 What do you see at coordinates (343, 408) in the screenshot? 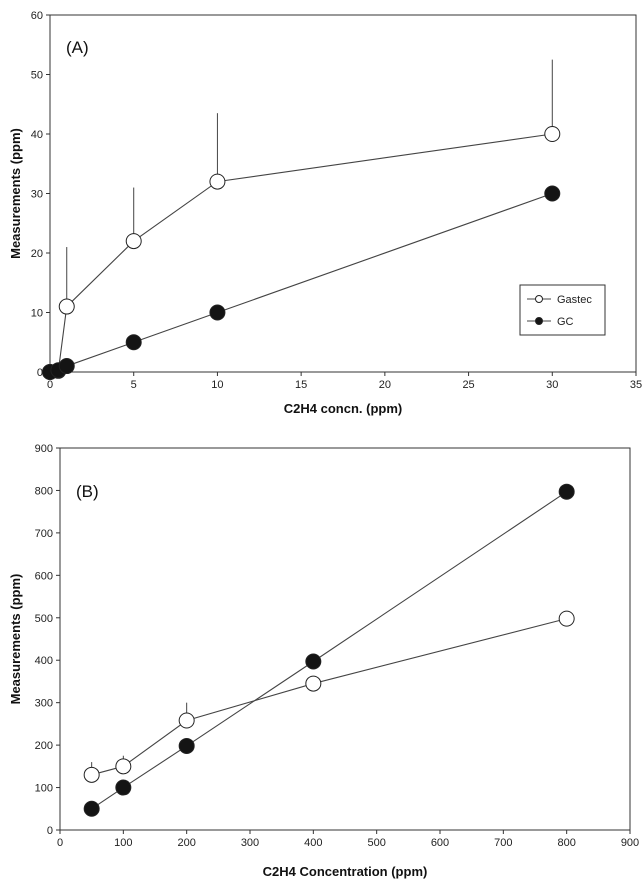
I see `x-axis-title: C2H4 concn. (ppm)` at bounding box center [343, 408].